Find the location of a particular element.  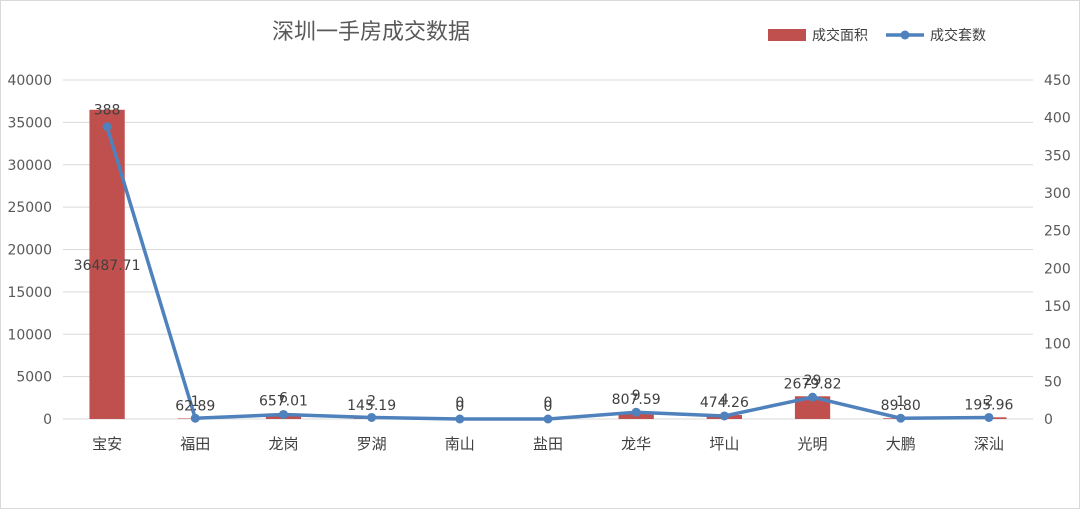

right-tick-label: 450 is located at coordinates (1057, 81).